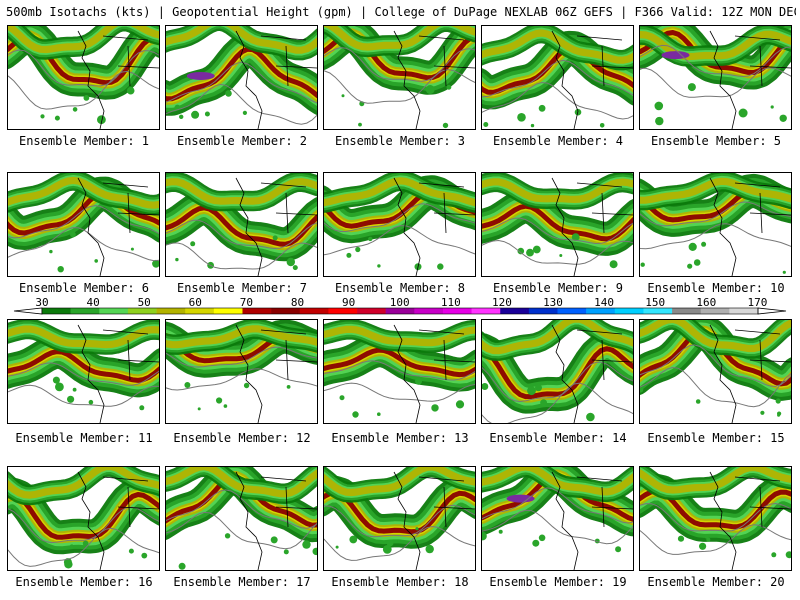 The width and height of the screenshot is (800, 600). What do you see at coordinates (348, 302) in the screenshot?
I see `colorbar-tick-label: 90` at bounding box center [348, 302].